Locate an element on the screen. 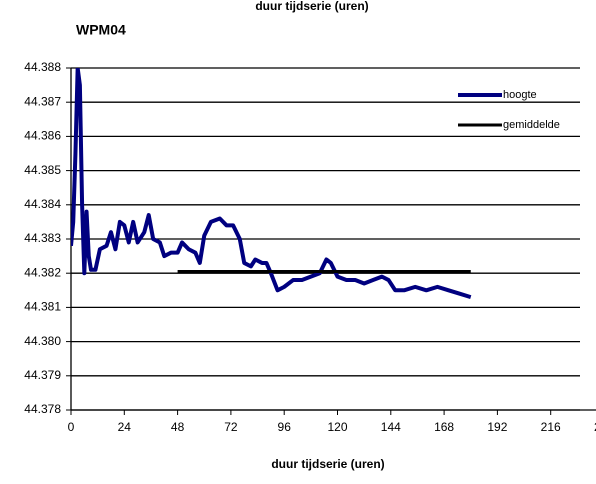  x-tick-label: 192 is located at coordinates (497, 427).